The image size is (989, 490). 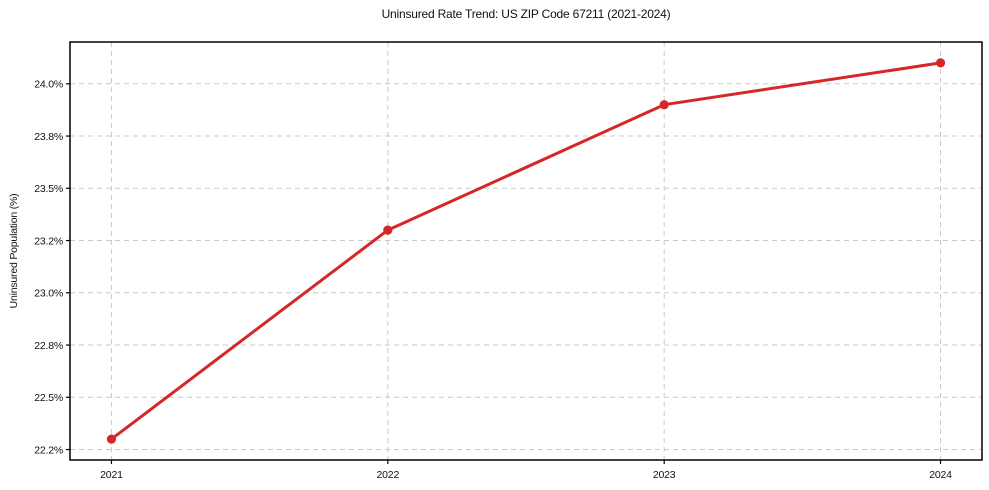 What do you see at coordinates (48, 450) in the screenshot?
I see `y-tick-label: 22.2%` at bounding box center [48, 450].